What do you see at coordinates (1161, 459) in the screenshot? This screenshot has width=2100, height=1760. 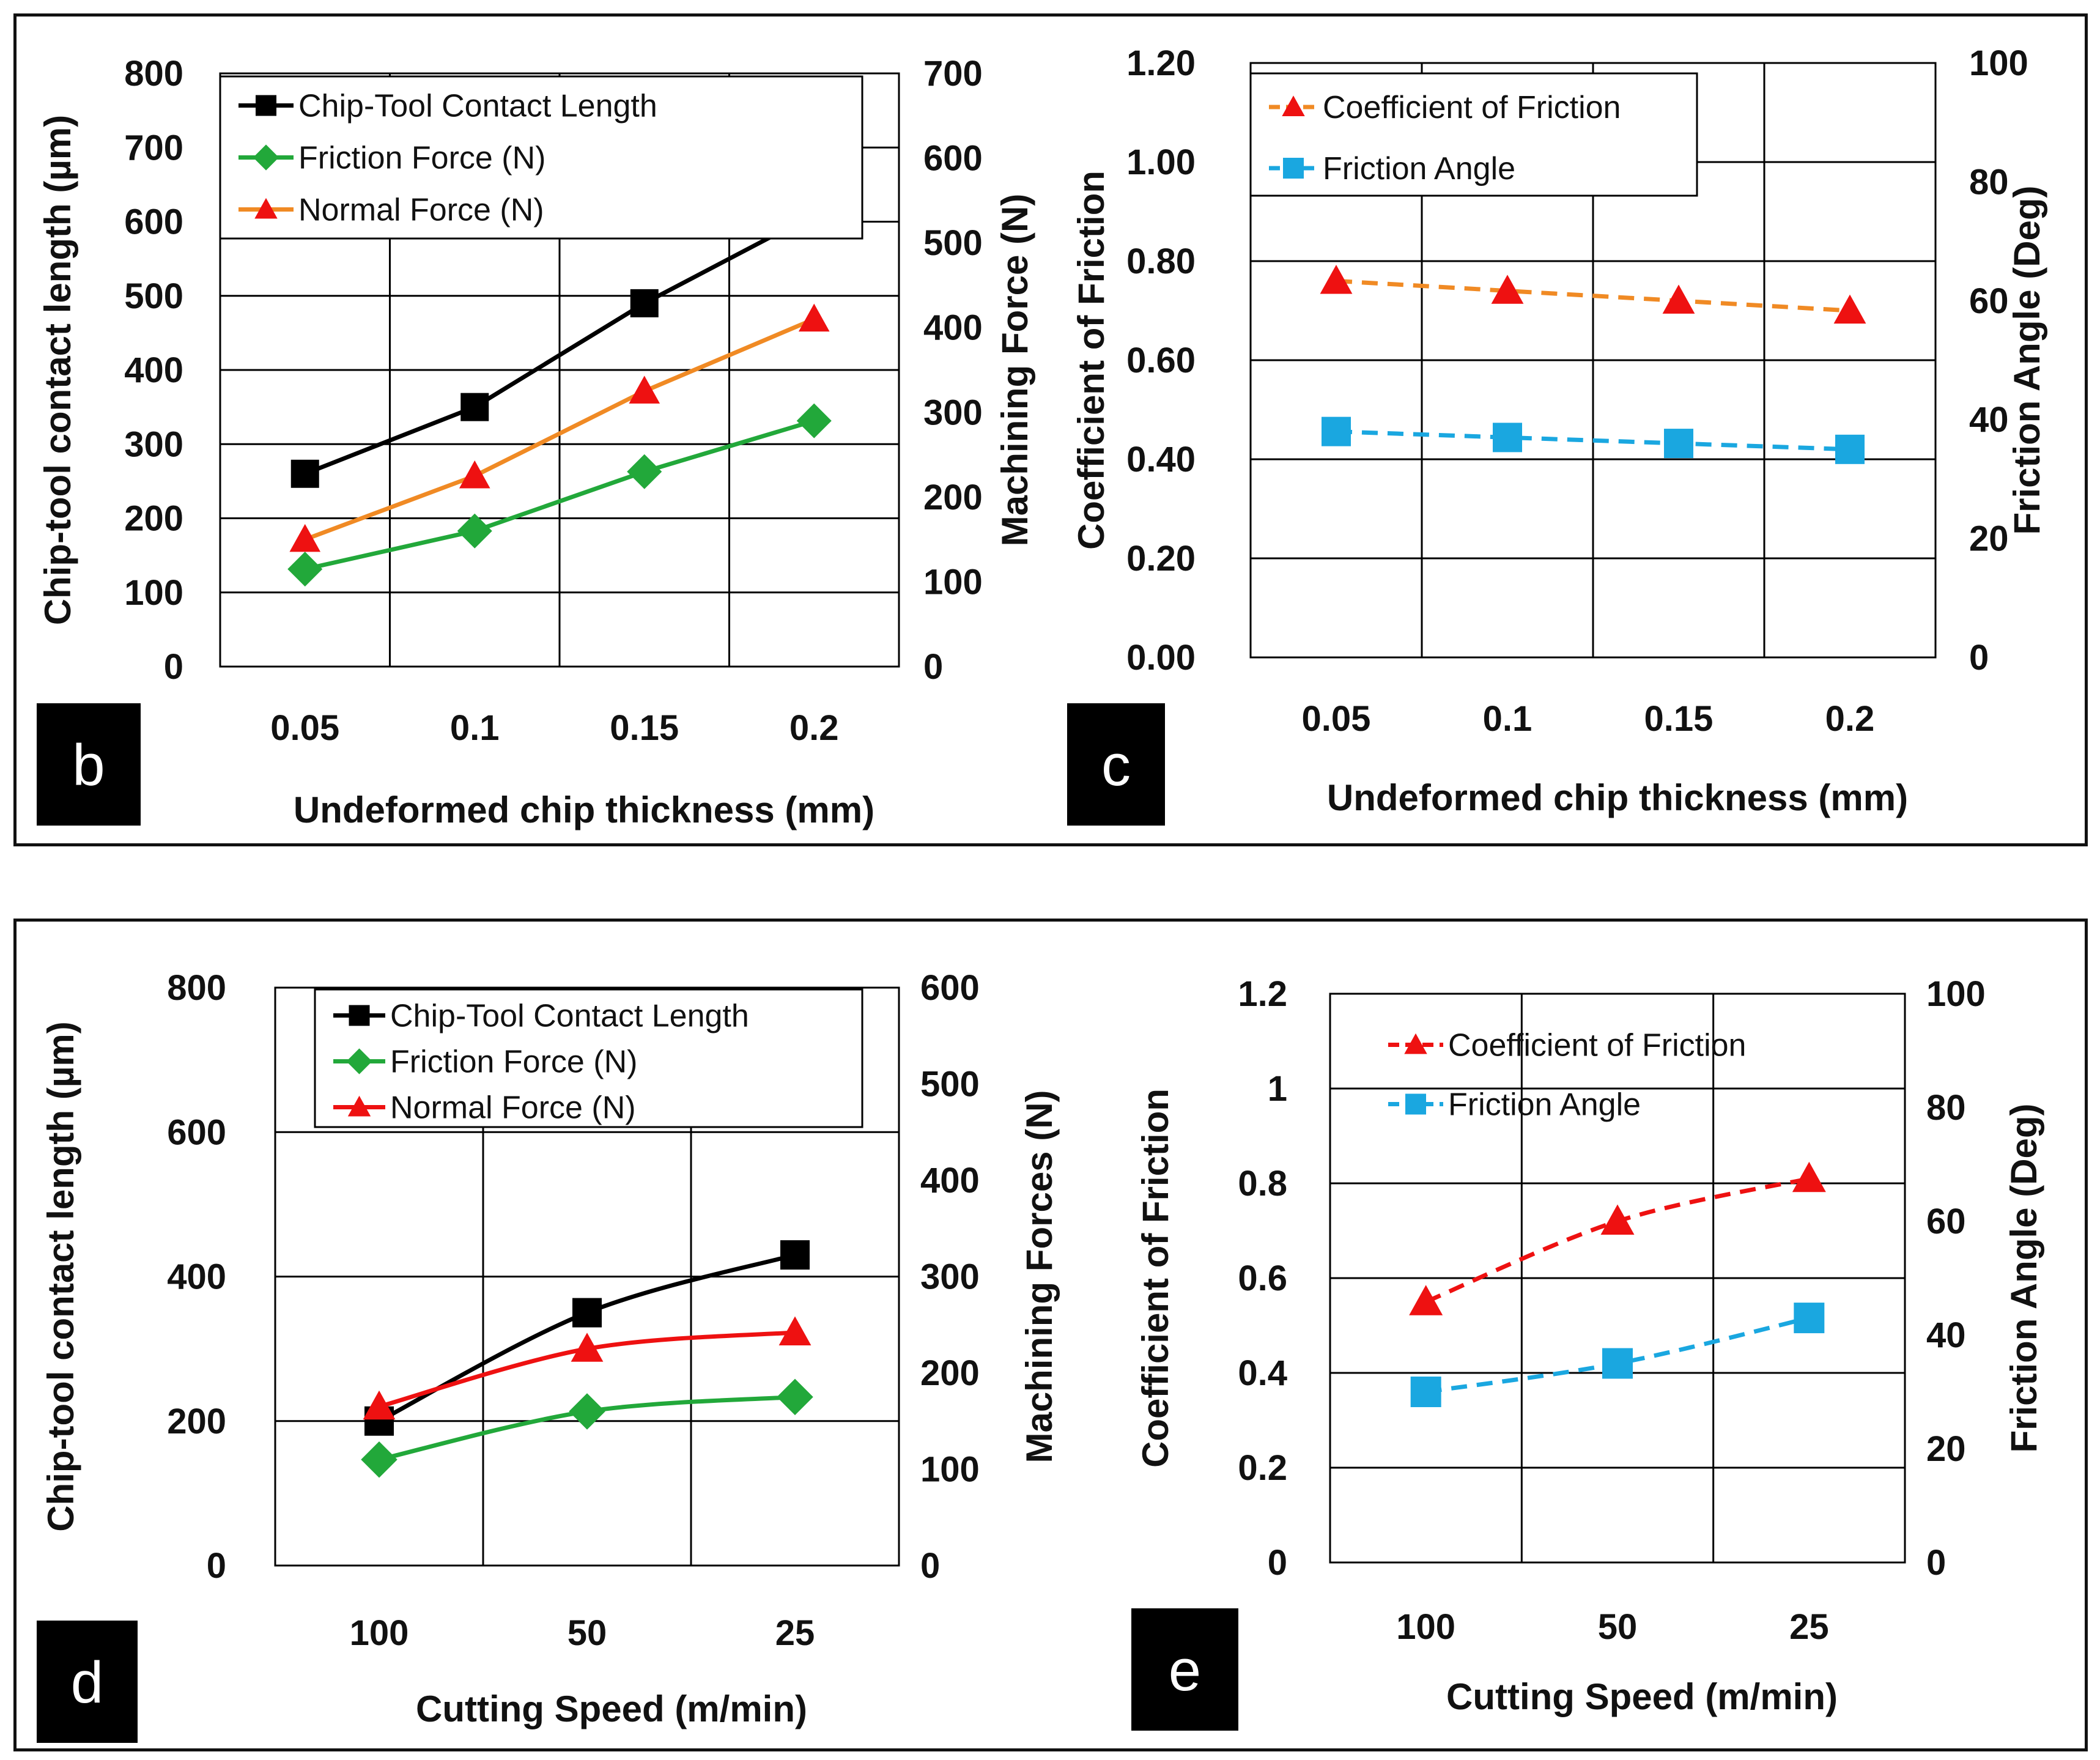 I see `y-tick-label: 0.40` at bounding box center [1161, 459].